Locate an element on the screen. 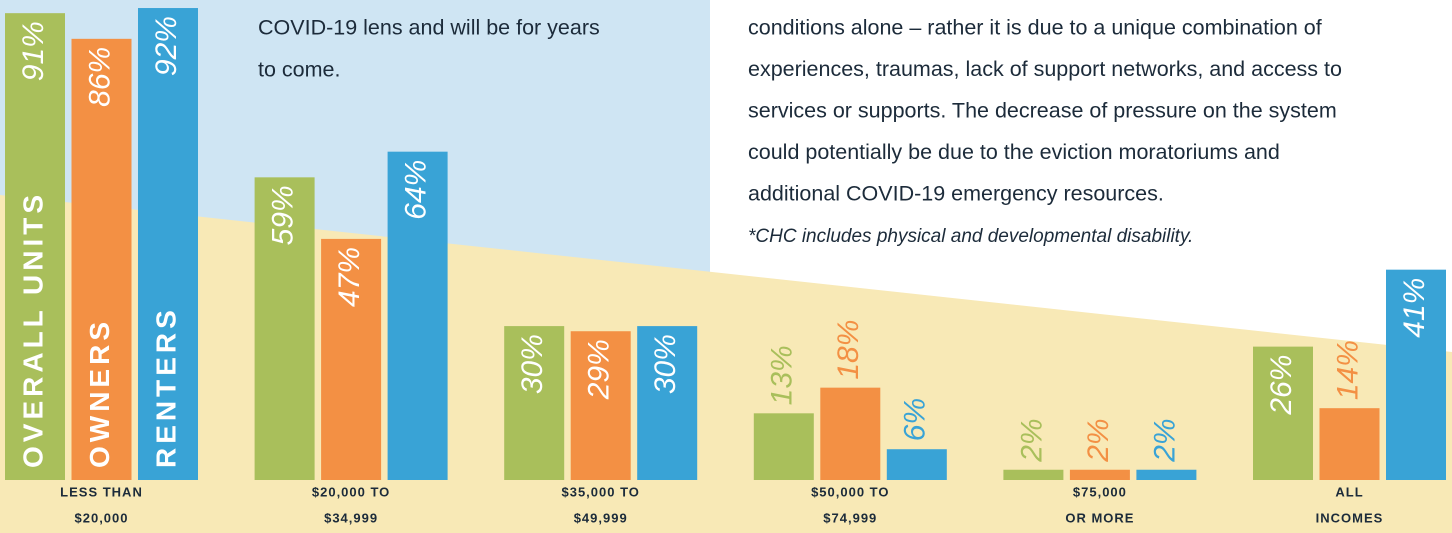 Image resolution: width=1452 pixels, height=533 pixels. paragraph-line: additional COVID-19 emergency resources. is located at coordinates (956, 194).